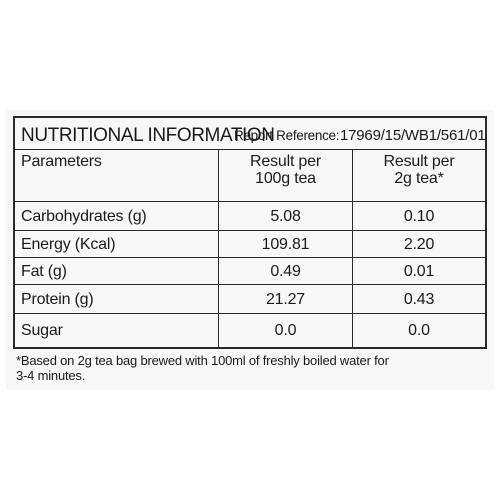  Describe the element at coordinates (286, 244) in the screenshot. I see `row-value-100g: 109.81` at that location.